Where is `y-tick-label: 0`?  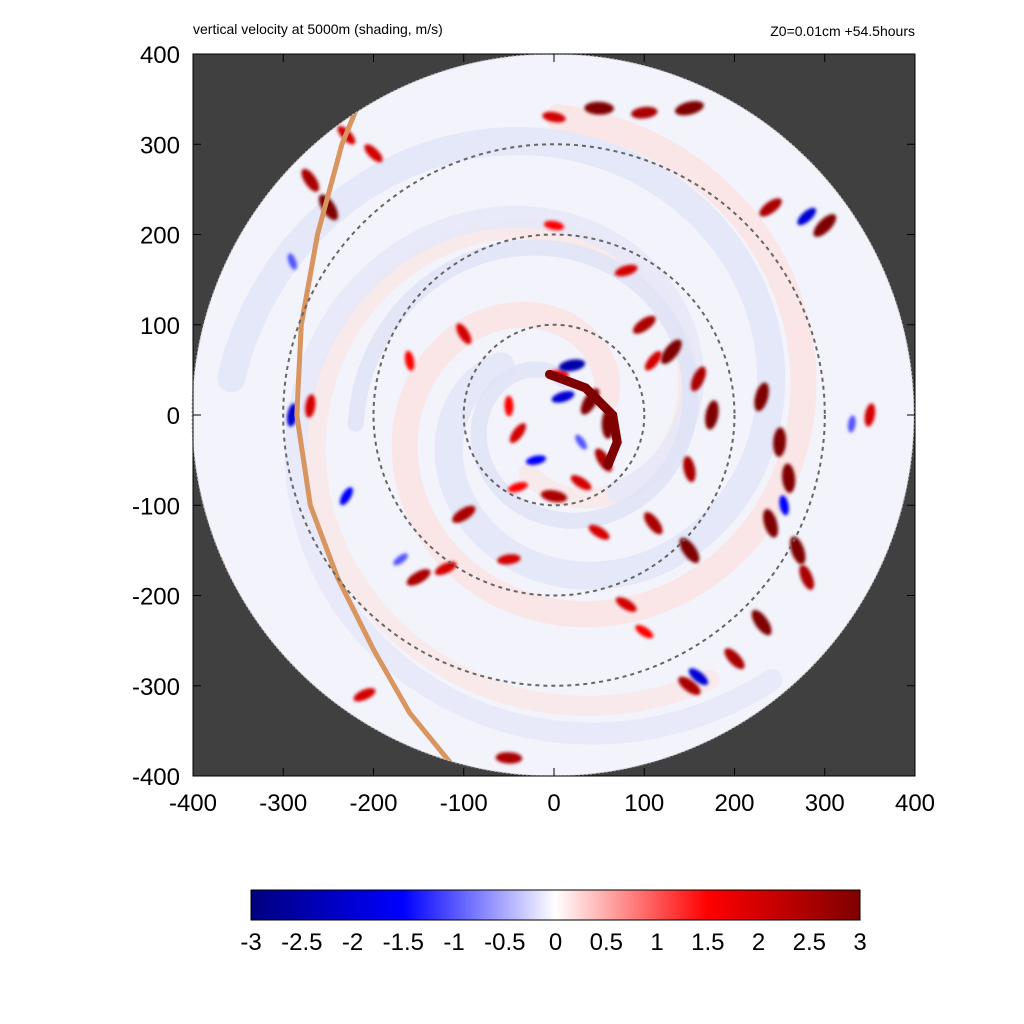
y-tick-label: 0 is located at coordinates (173, 416).